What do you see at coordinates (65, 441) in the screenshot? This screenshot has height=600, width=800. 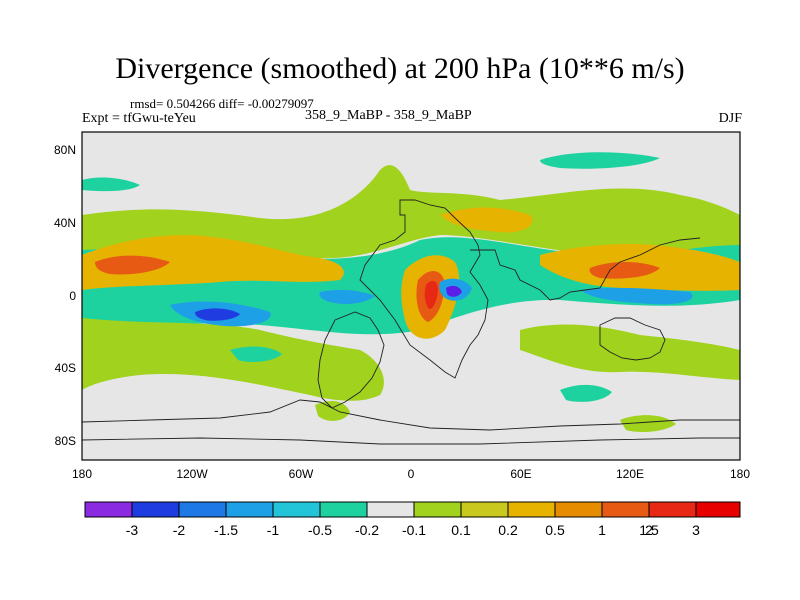 I see `lat-label-80s: 80S` at bounding box center [65, 441].